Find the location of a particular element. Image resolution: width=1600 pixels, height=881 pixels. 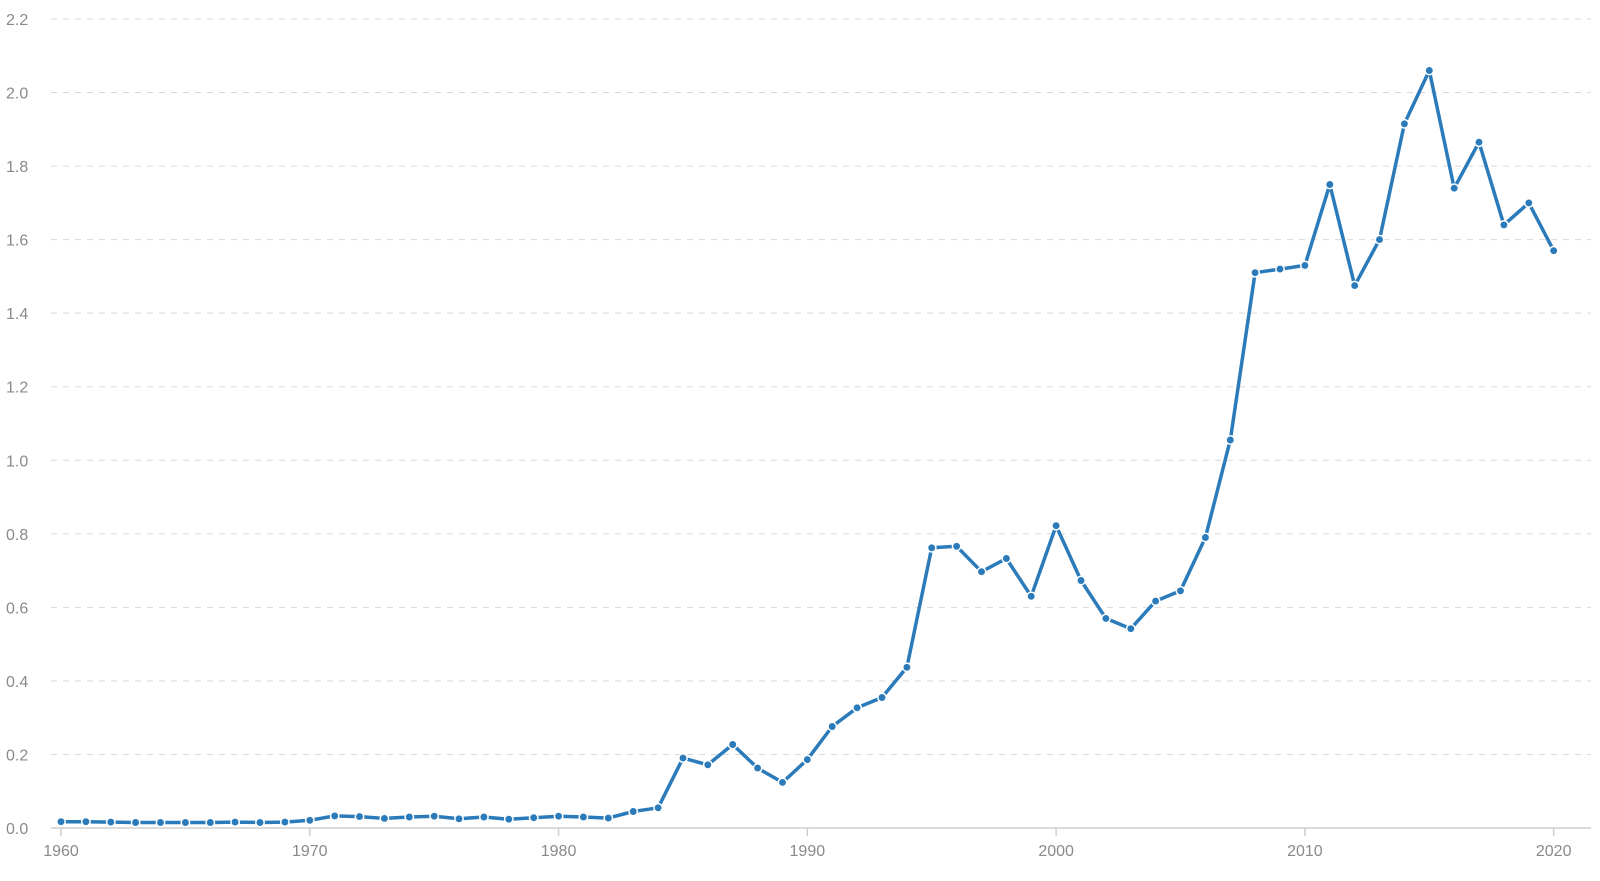

y-tick-label: 0.4 is located at coordinates (17, 682).